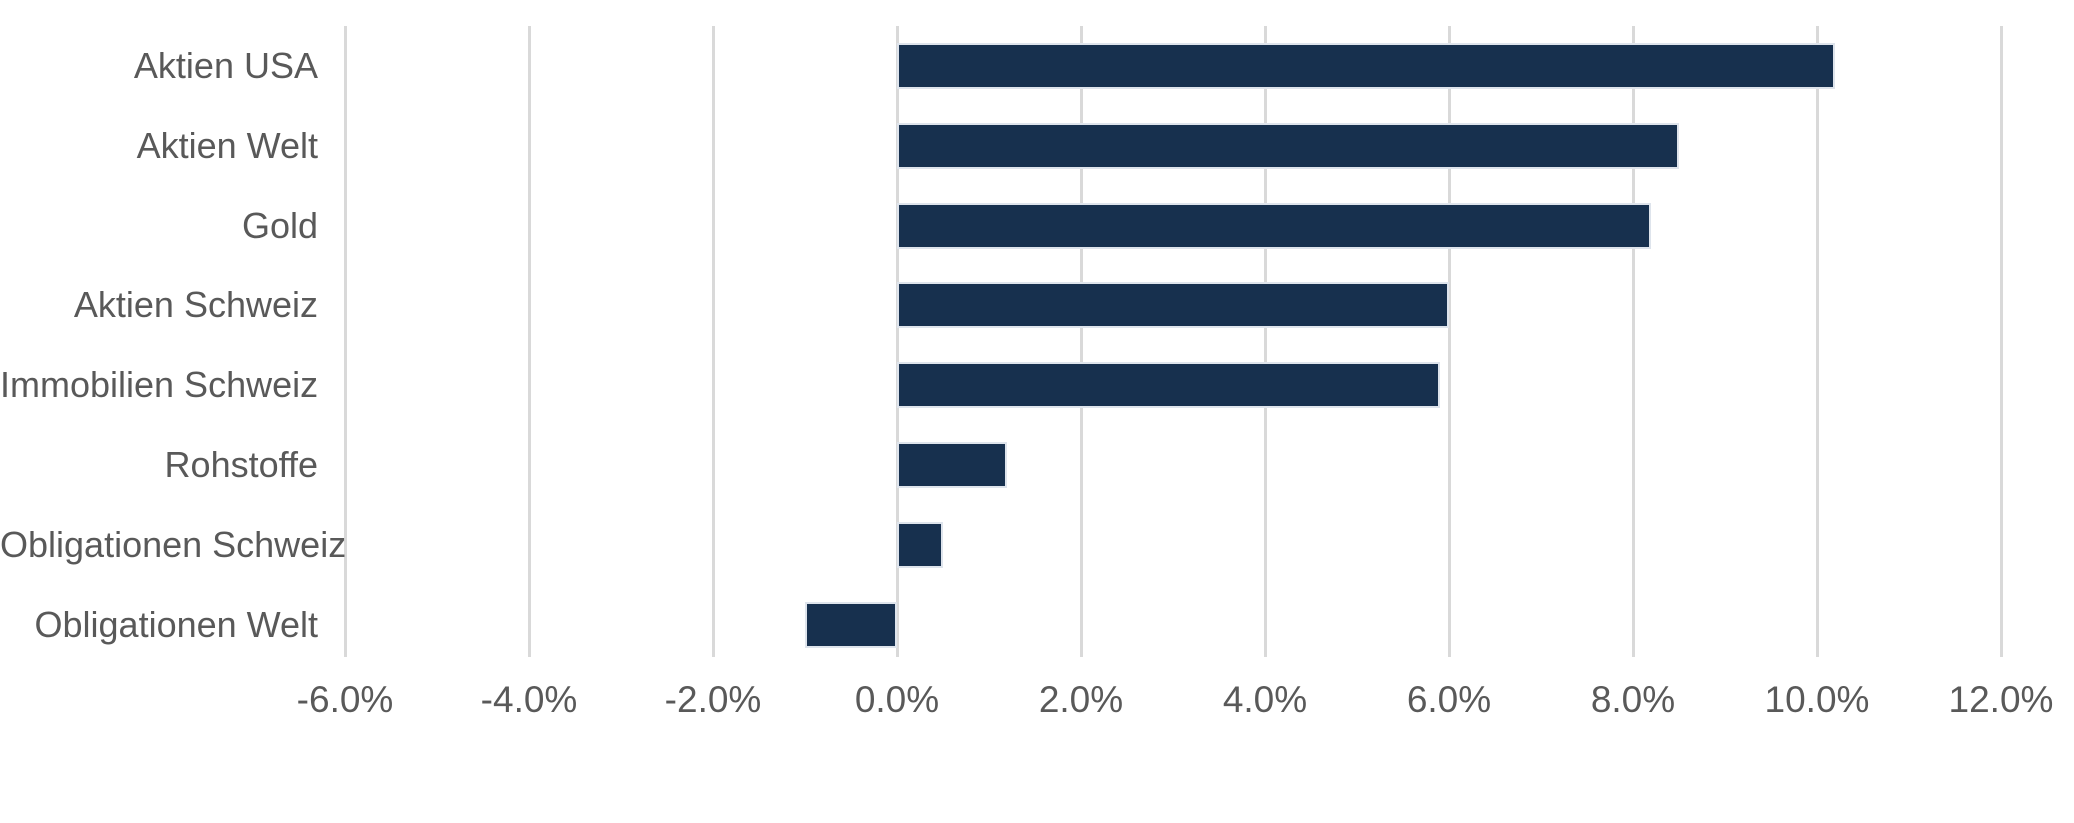 This screenshot has width=2074, height=823. What do you see at coordinates (159, 385) in the screenshot?
I see `category-label-immobilien-schweiz: Immobilien Schweiz` at bounding box center [159, 385].